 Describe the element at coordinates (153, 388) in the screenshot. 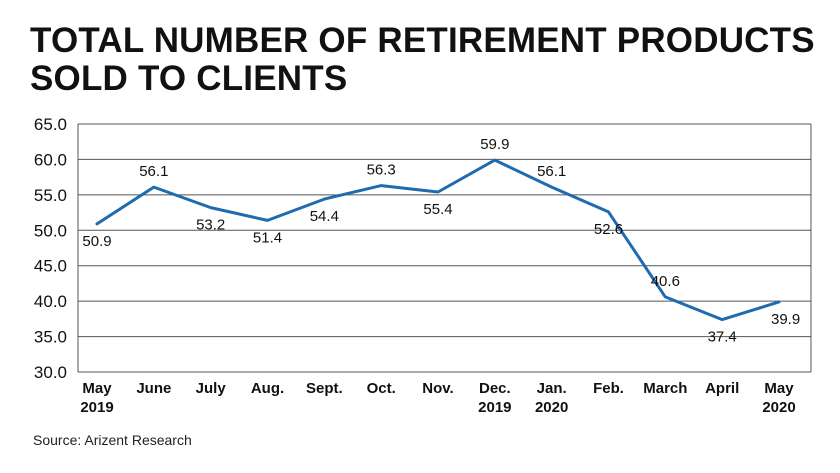

I see `x-tick-label: June` at that location.